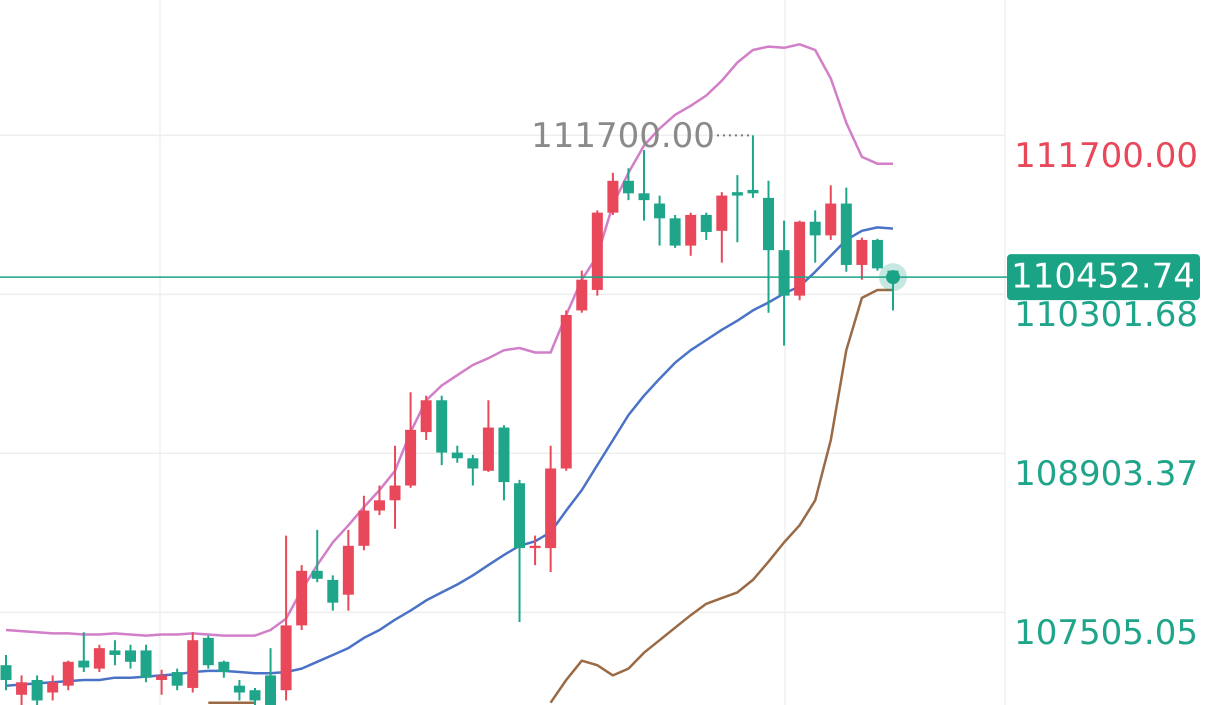 The image size is (1212, 705). I want to click on current-price-label: 110452.74, so click(1103, 277).